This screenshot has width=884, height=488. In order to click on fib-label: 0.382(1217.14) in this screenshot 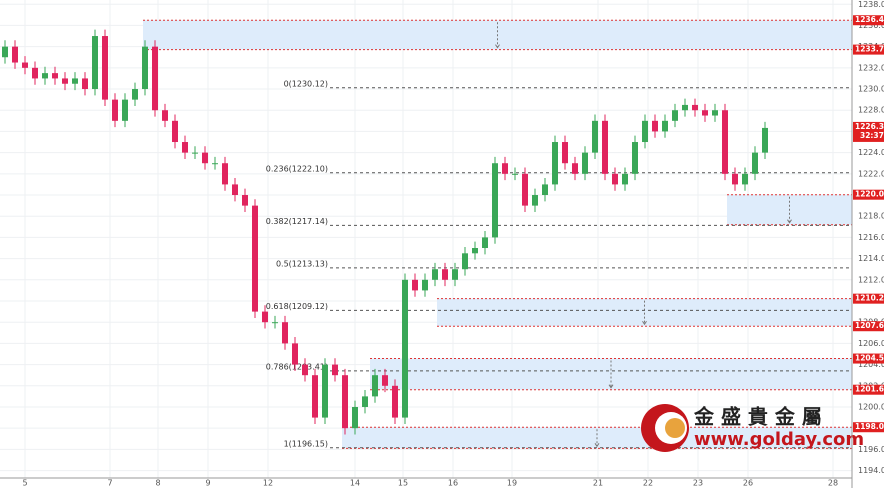, I will do `click(297, 221)`.